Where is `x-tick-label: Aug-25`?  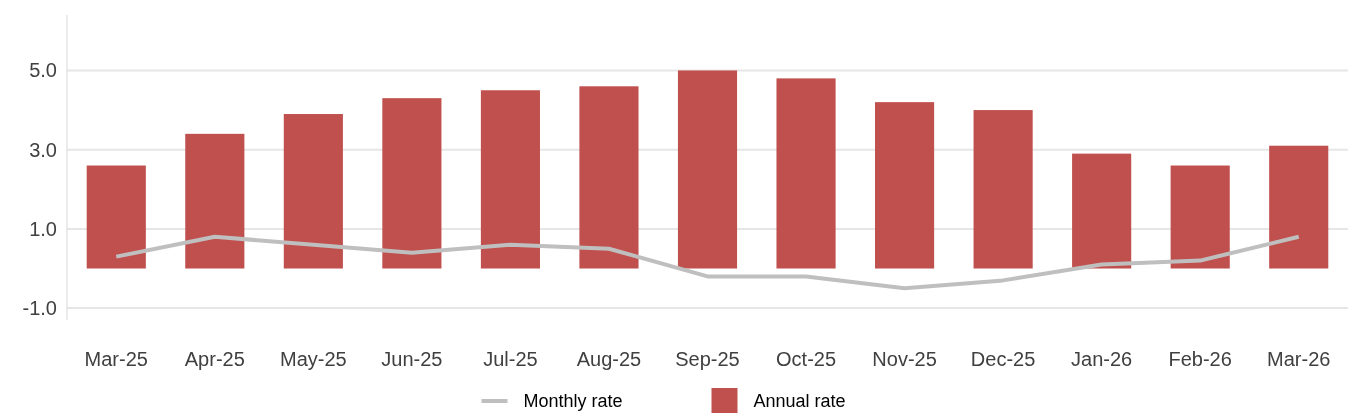
x-tick-label: Aug-25 is located at coordinates (609, 359).